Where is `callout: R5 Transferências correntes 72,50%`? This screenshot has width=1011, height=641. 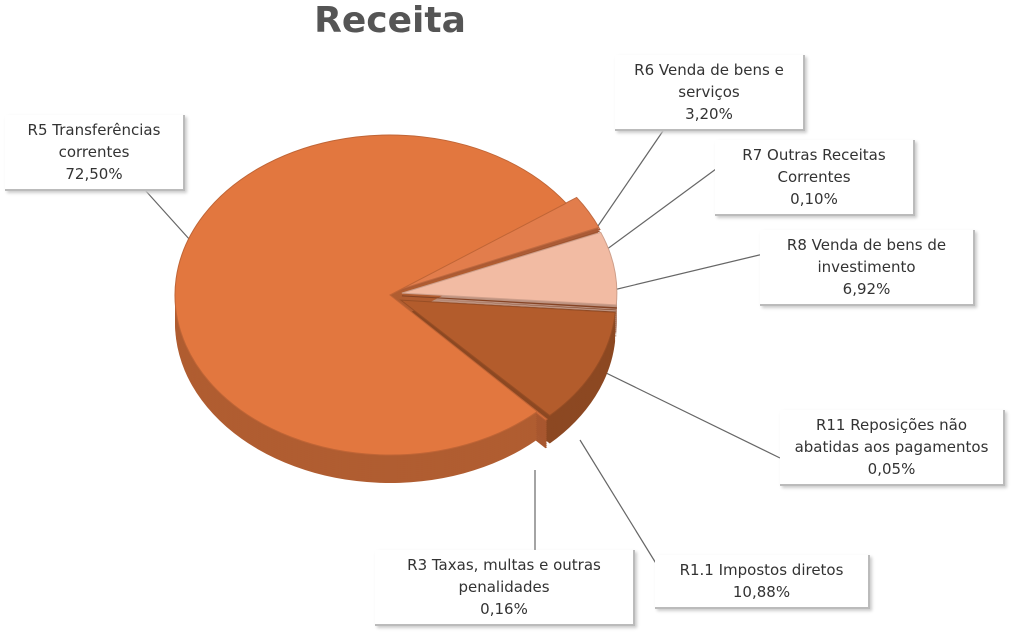 callout: R5 Transferências correntes 72,50% is located at coordinates (95, 153).